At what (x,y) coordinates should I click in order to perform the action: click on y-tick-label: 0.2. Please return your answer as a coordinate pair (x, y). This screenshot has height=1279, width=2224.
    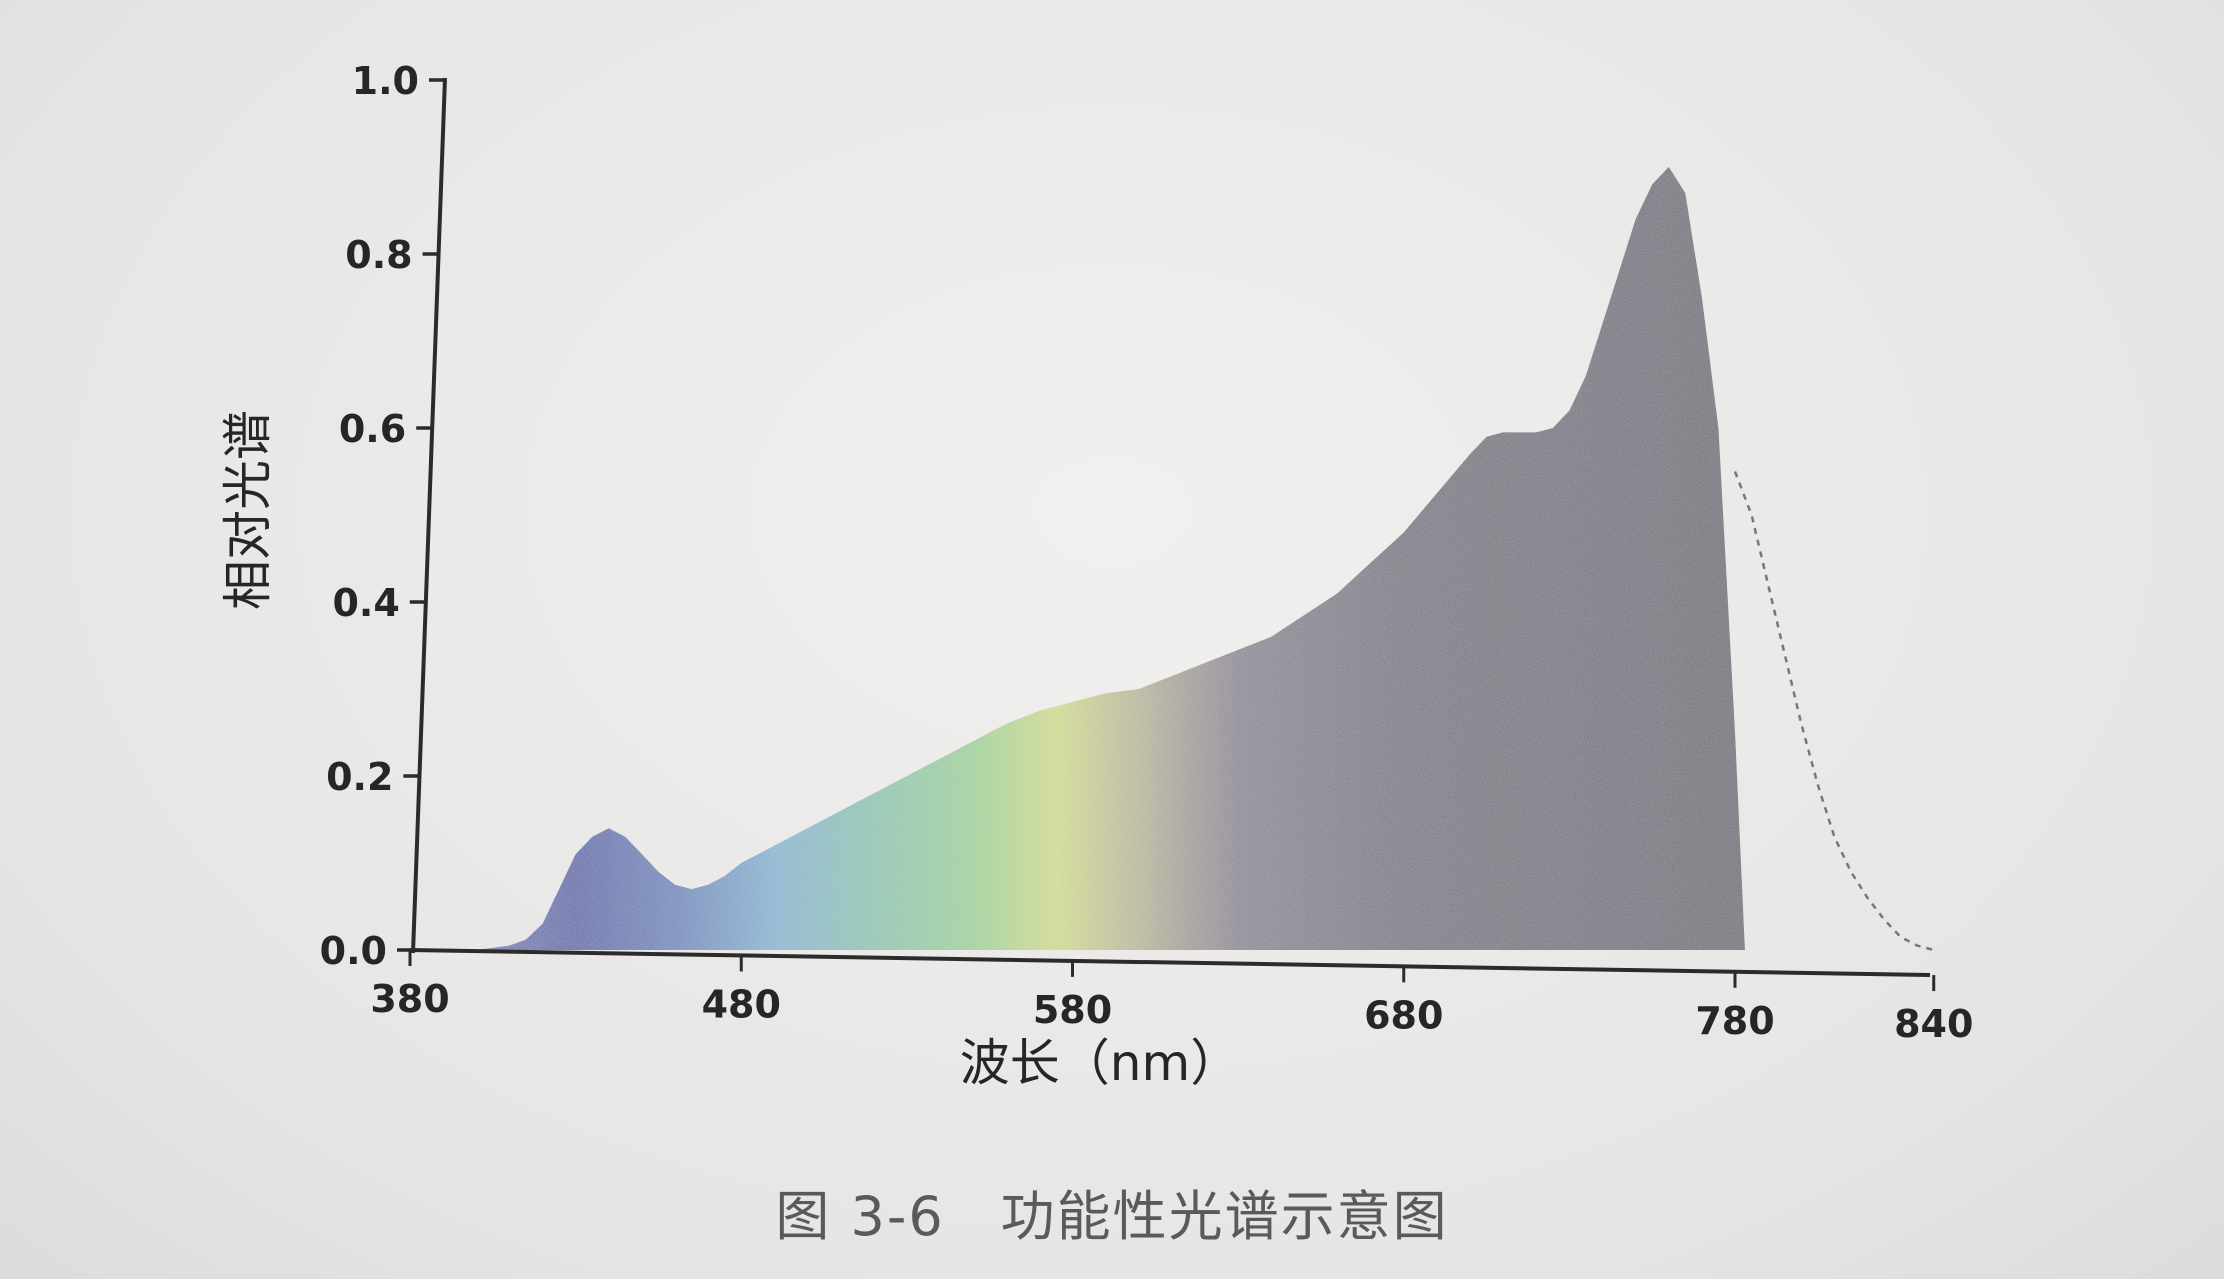
    Looking at the image, I should click on (359, 777).